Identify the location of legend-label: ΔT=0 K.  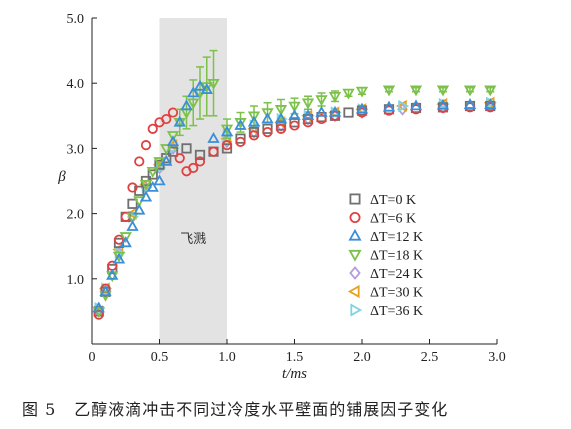
(393, 200).